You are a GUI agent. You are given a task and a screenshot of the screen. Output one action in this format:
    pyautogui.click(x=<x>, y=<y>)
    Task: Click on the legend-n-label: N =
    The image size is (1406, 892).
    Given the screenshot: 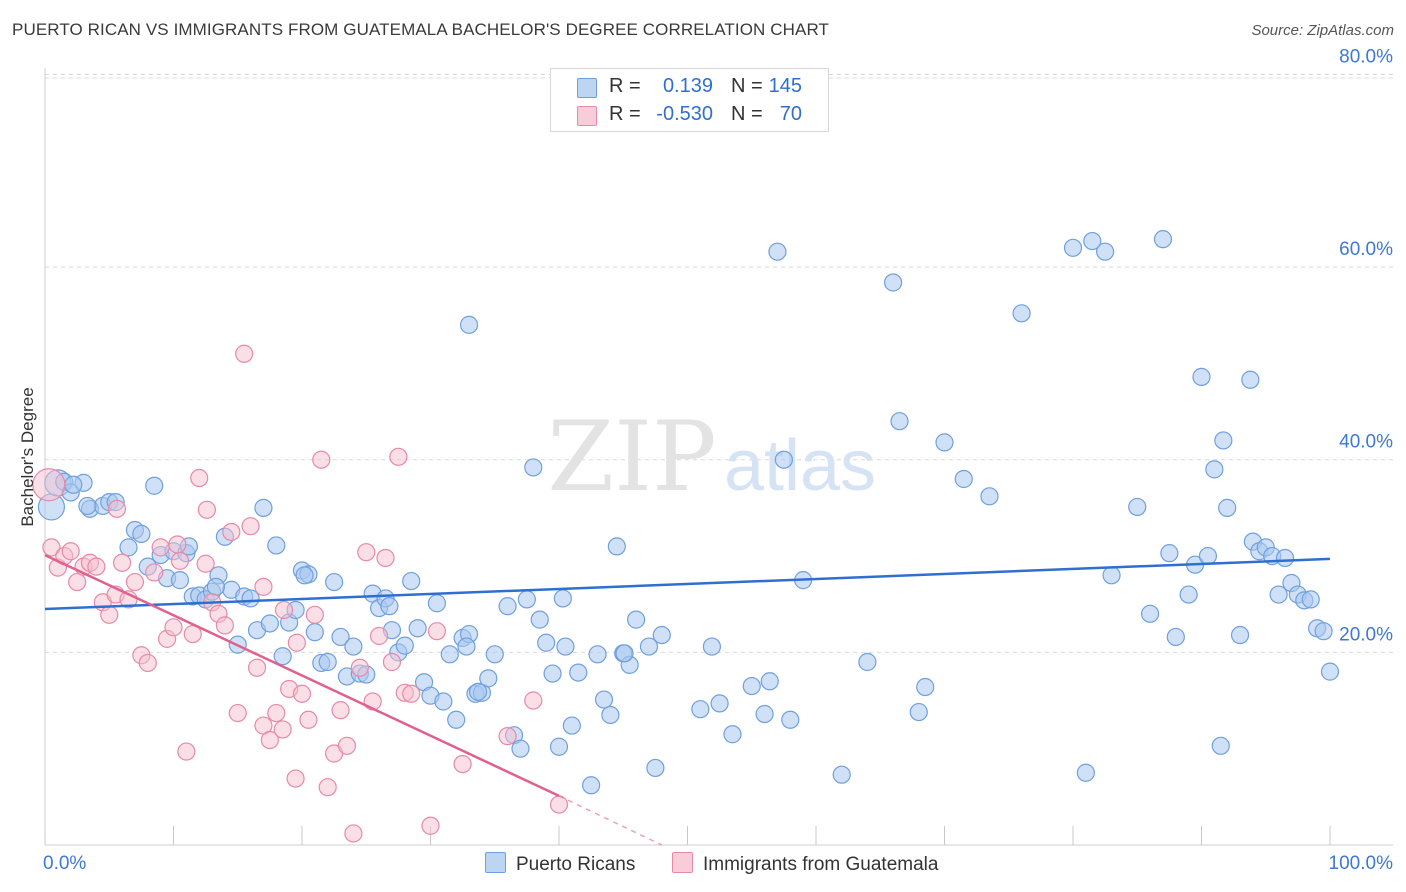 What is the action you would take?
    pyautogui.click(x=747, y=86)
    